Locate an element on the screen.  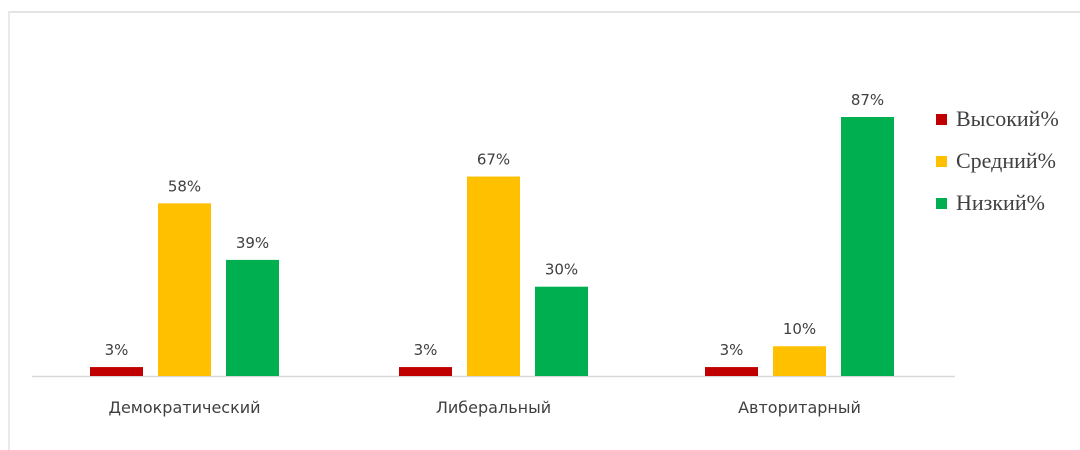
data-label-low-0: 39% is located at coordinates (252, 243).